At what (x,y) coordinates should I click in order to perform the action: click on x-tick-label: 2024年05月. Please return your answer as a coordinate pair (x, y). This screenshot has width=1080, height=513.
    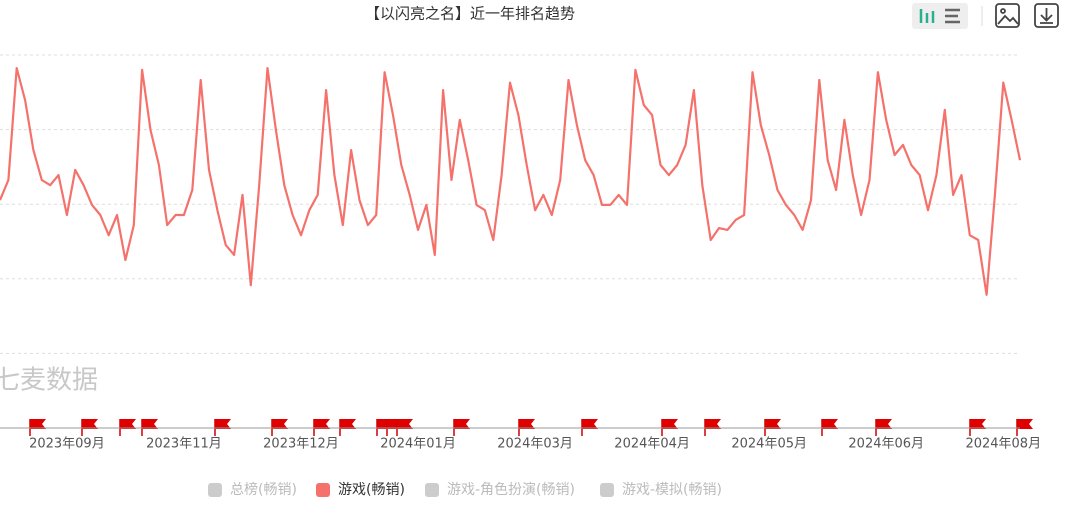
    Looking at the image, I should click on (769, 444).